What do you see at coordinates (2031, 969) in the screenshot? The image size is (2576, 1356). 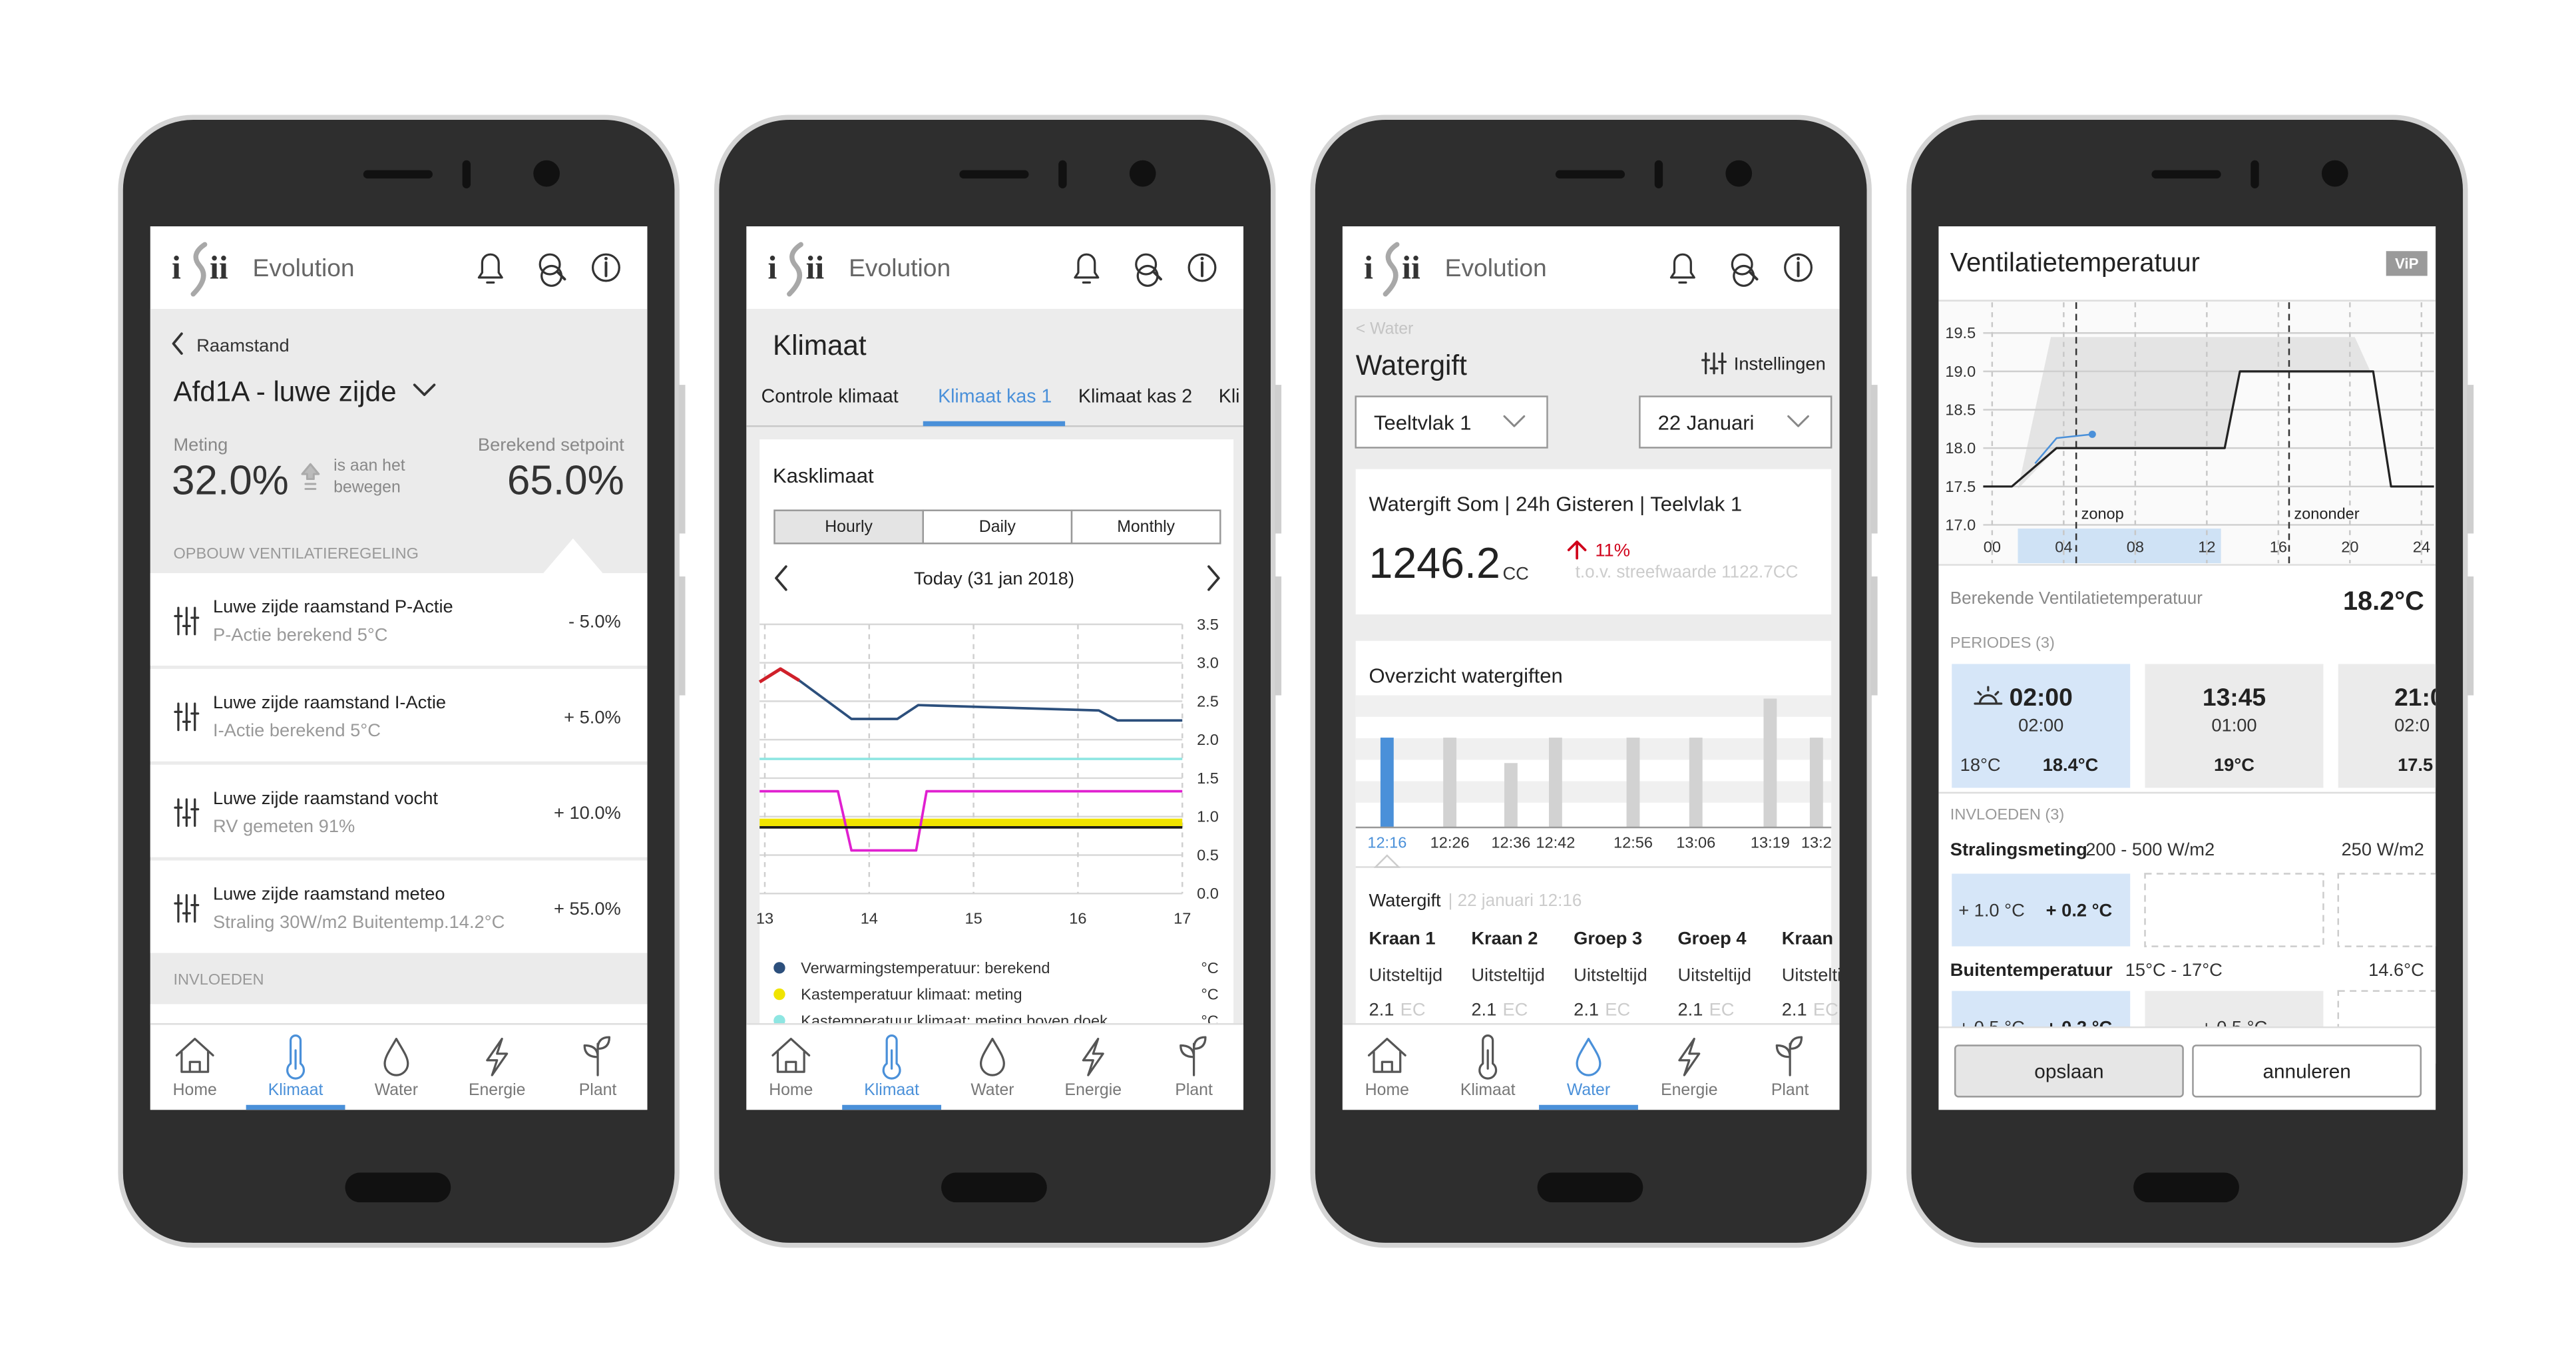 I see `influence-name: Buitentemperatuur` at bounding box center [2031, 969].